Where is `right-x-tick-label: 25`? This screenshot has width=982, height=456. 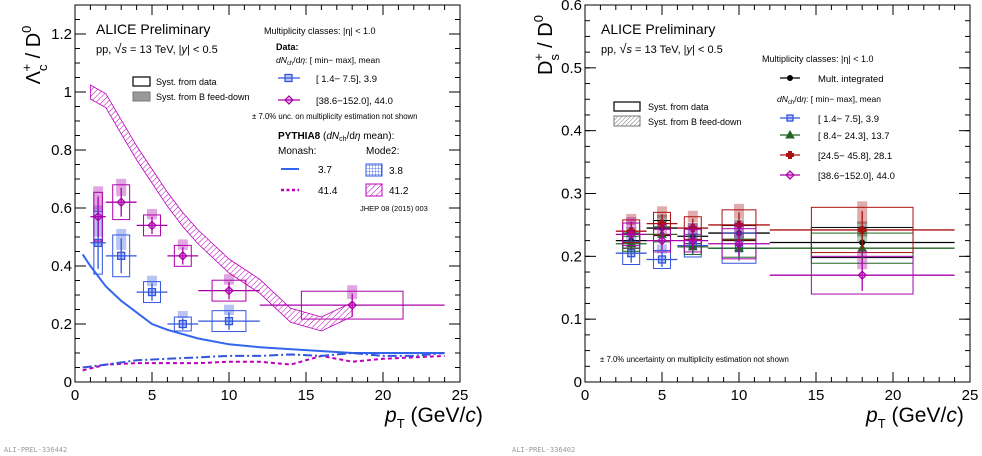 right-x-tick-label: 25 is located at coordinates (970, 395).